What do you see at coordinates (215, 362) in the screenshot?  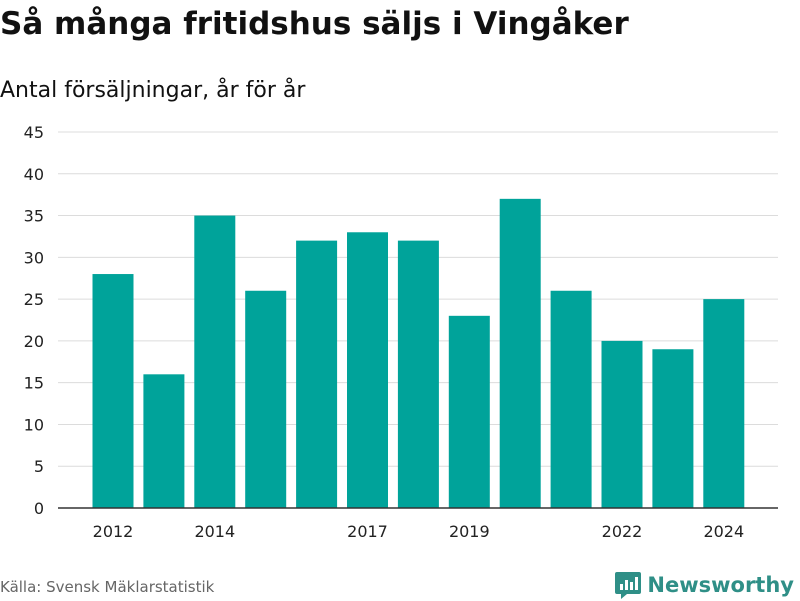 I see `bar-2014` at bounding box center [215, 362].